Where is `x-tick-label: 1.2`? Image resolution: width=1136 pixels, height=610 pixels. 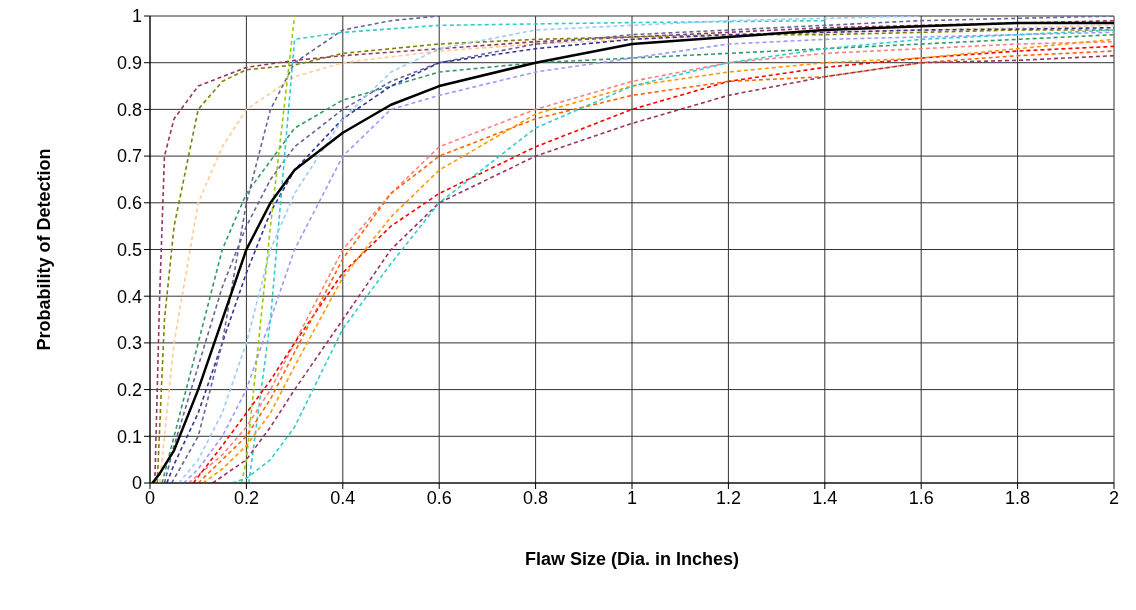 x-tick-label: 1.2 is located at coordinates (728, 497).